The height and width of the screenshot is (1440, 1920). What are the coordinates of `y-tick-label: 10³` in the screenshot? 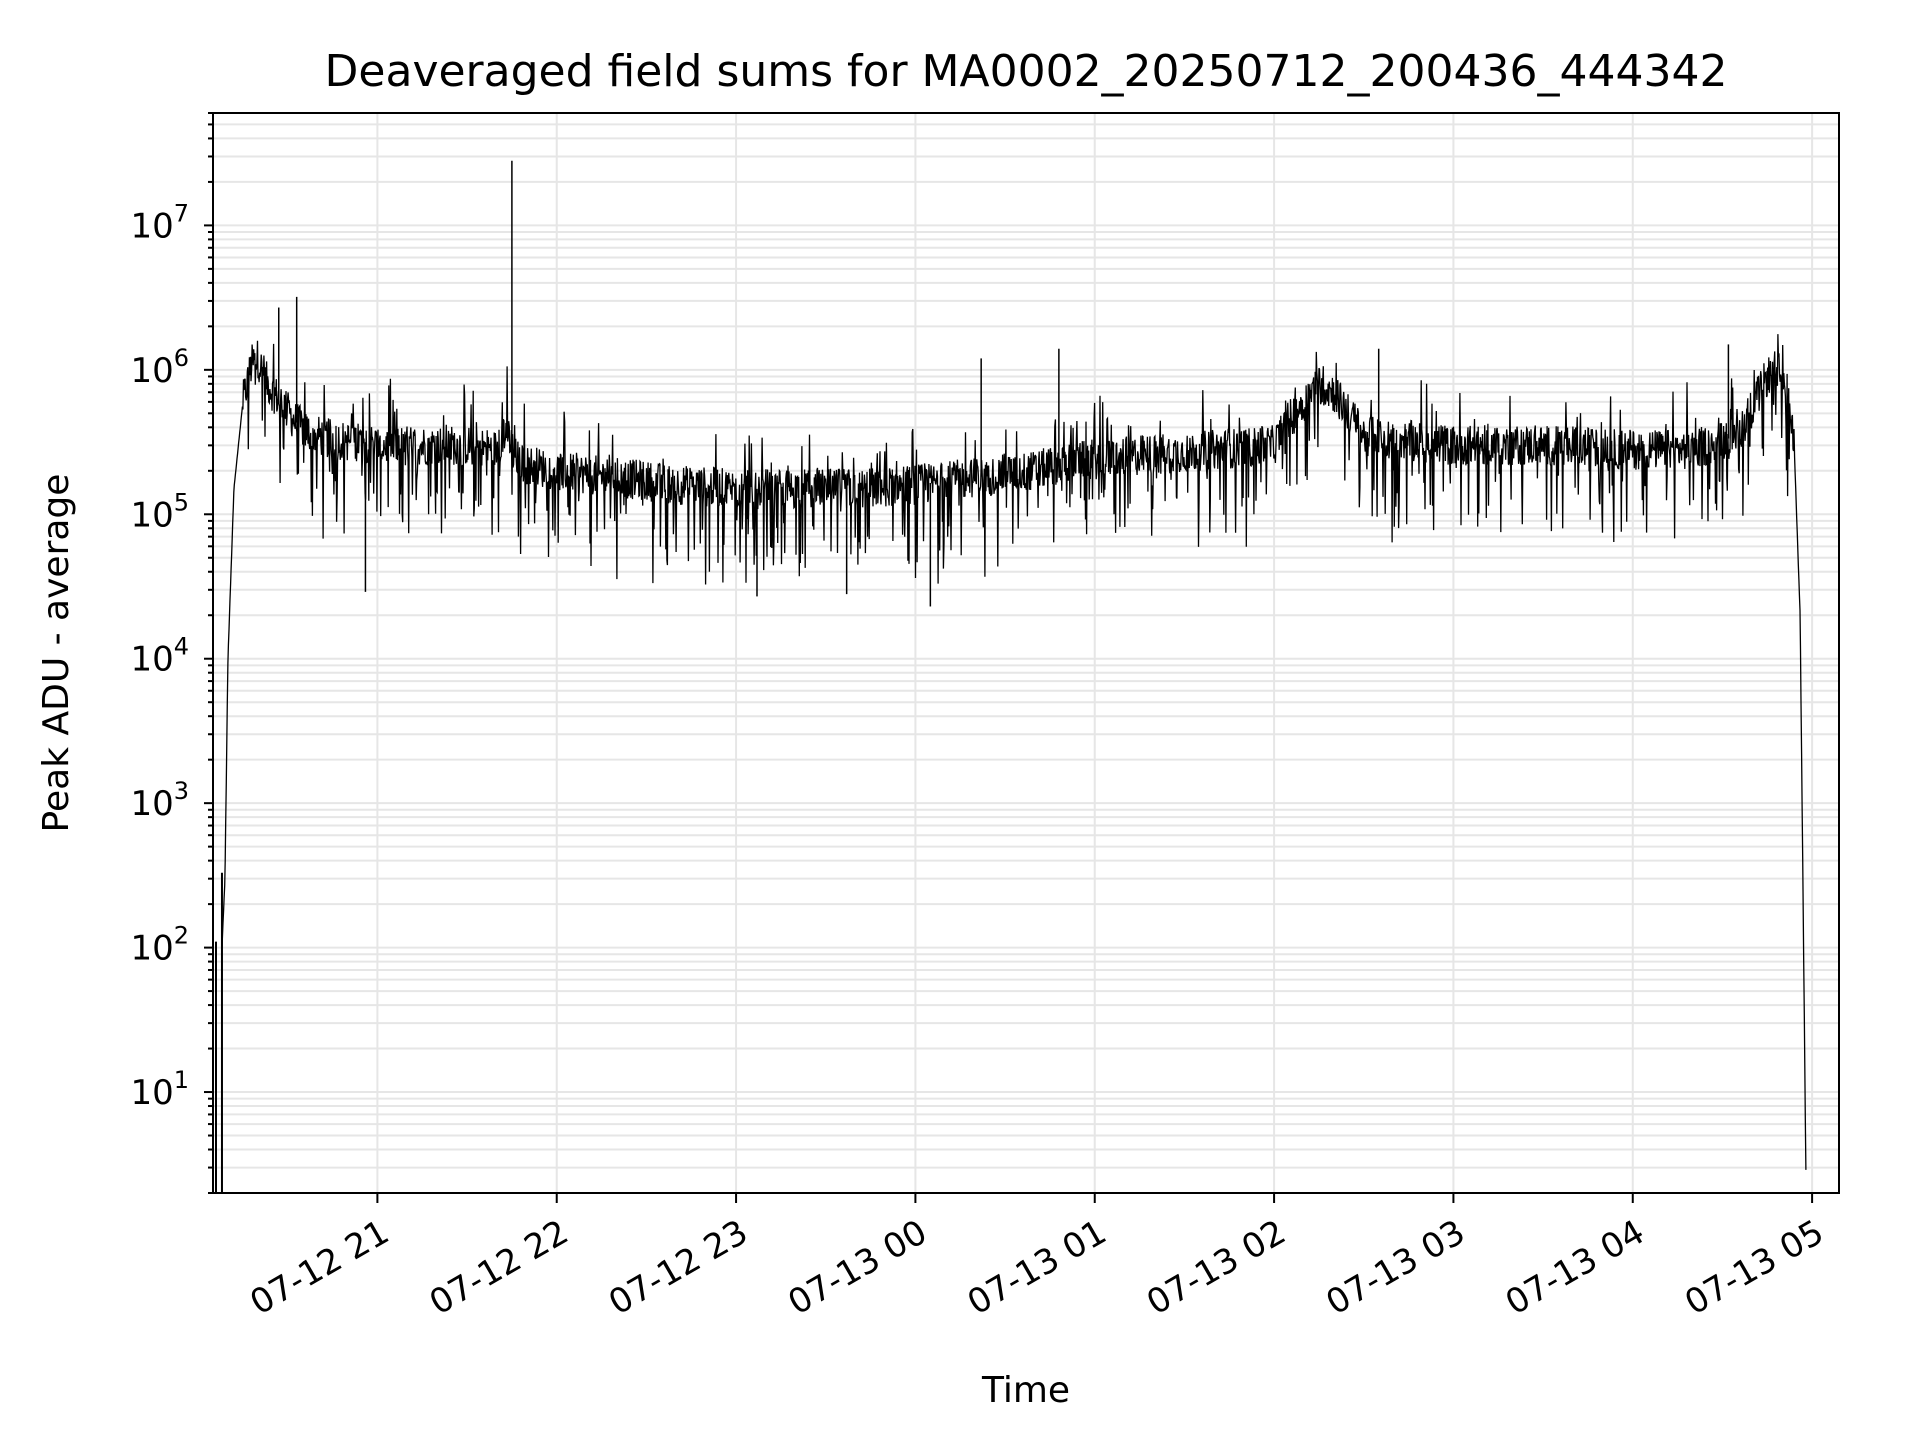 It's located at (159, 800).